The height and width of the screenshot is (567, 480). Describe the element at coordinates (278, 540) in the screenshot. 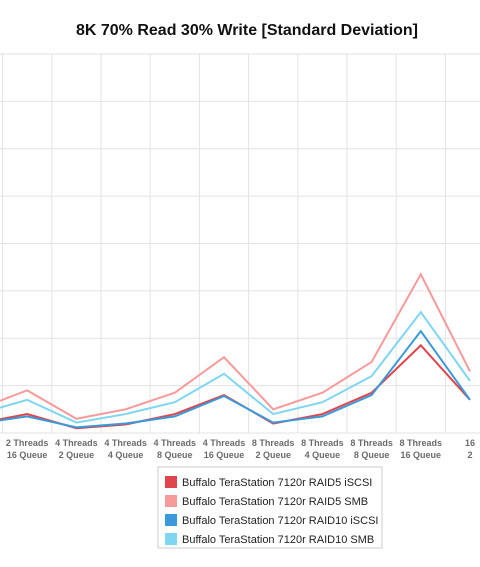

I see `legend-label: Buffalo TeraStation 7120r RAID10 SMB` at that location.